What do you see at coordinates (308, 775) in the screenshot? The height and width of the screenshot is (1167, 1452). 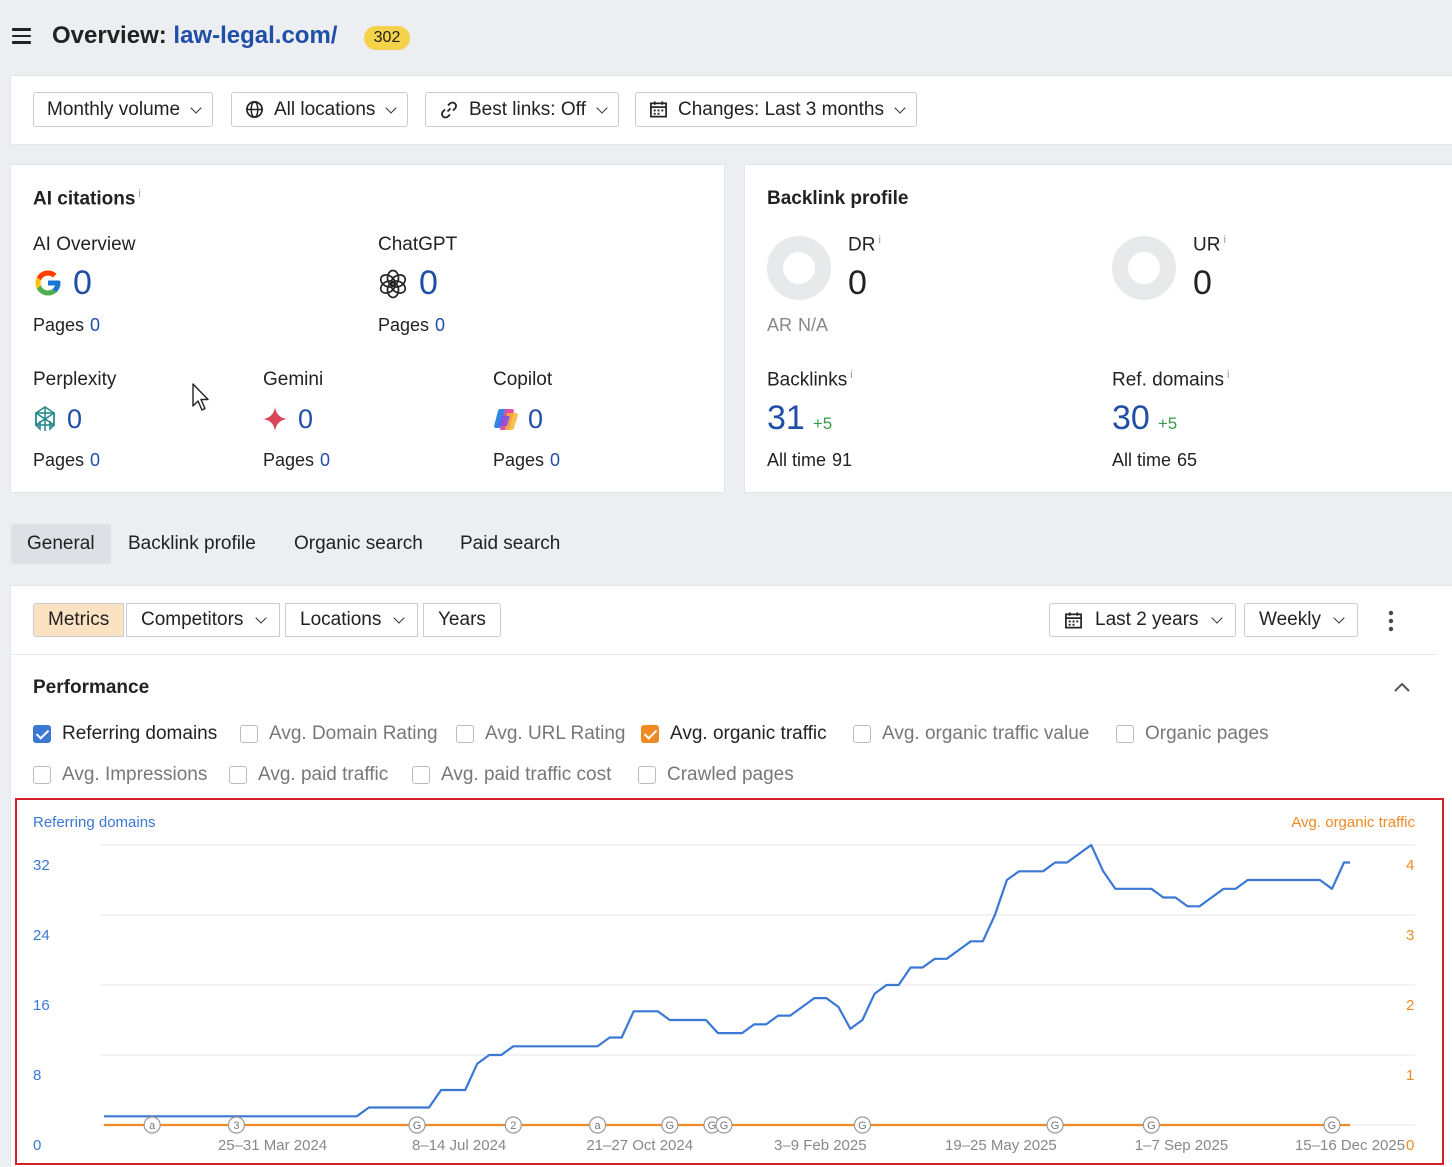 I see `checkbox-avg-paid-traffic: Avg. paid traffic` at bounding box center [308, 775].